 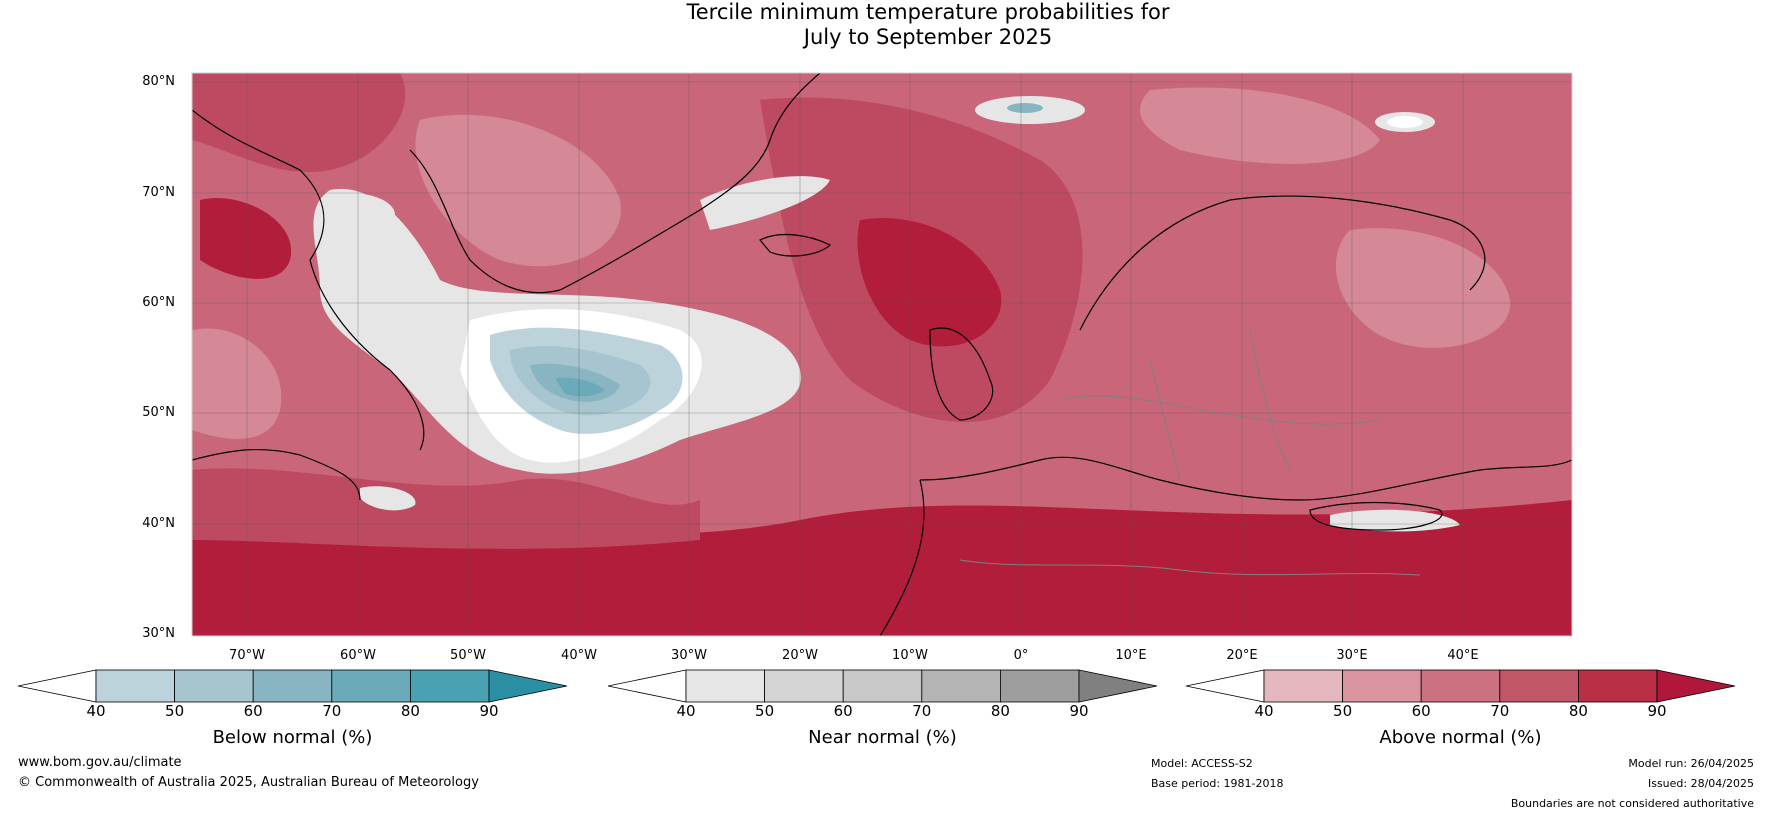 What do you see at coordinates (929, 282) in the screenshot?
I see `above-90-central` at bounding box center [929, 282].